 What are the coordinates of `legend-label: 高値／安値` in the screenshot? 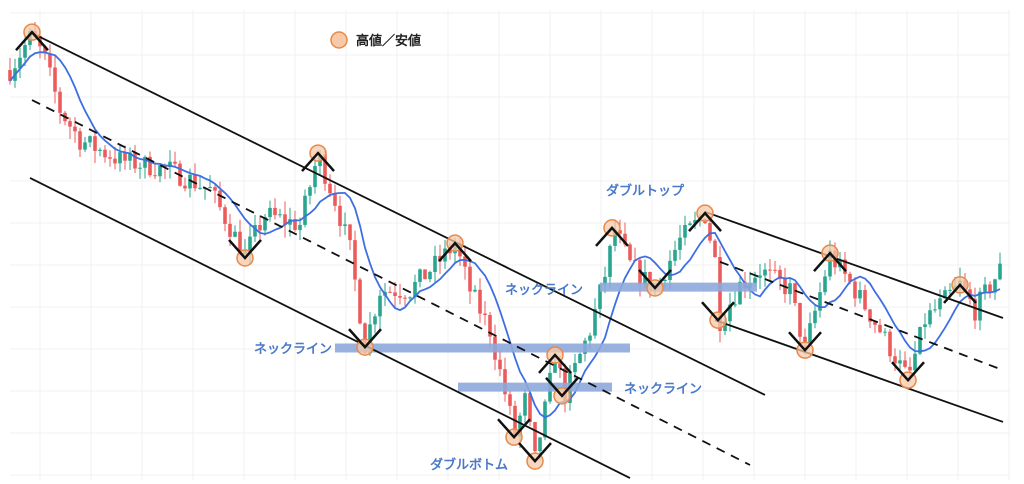 It's located at (388, 41).